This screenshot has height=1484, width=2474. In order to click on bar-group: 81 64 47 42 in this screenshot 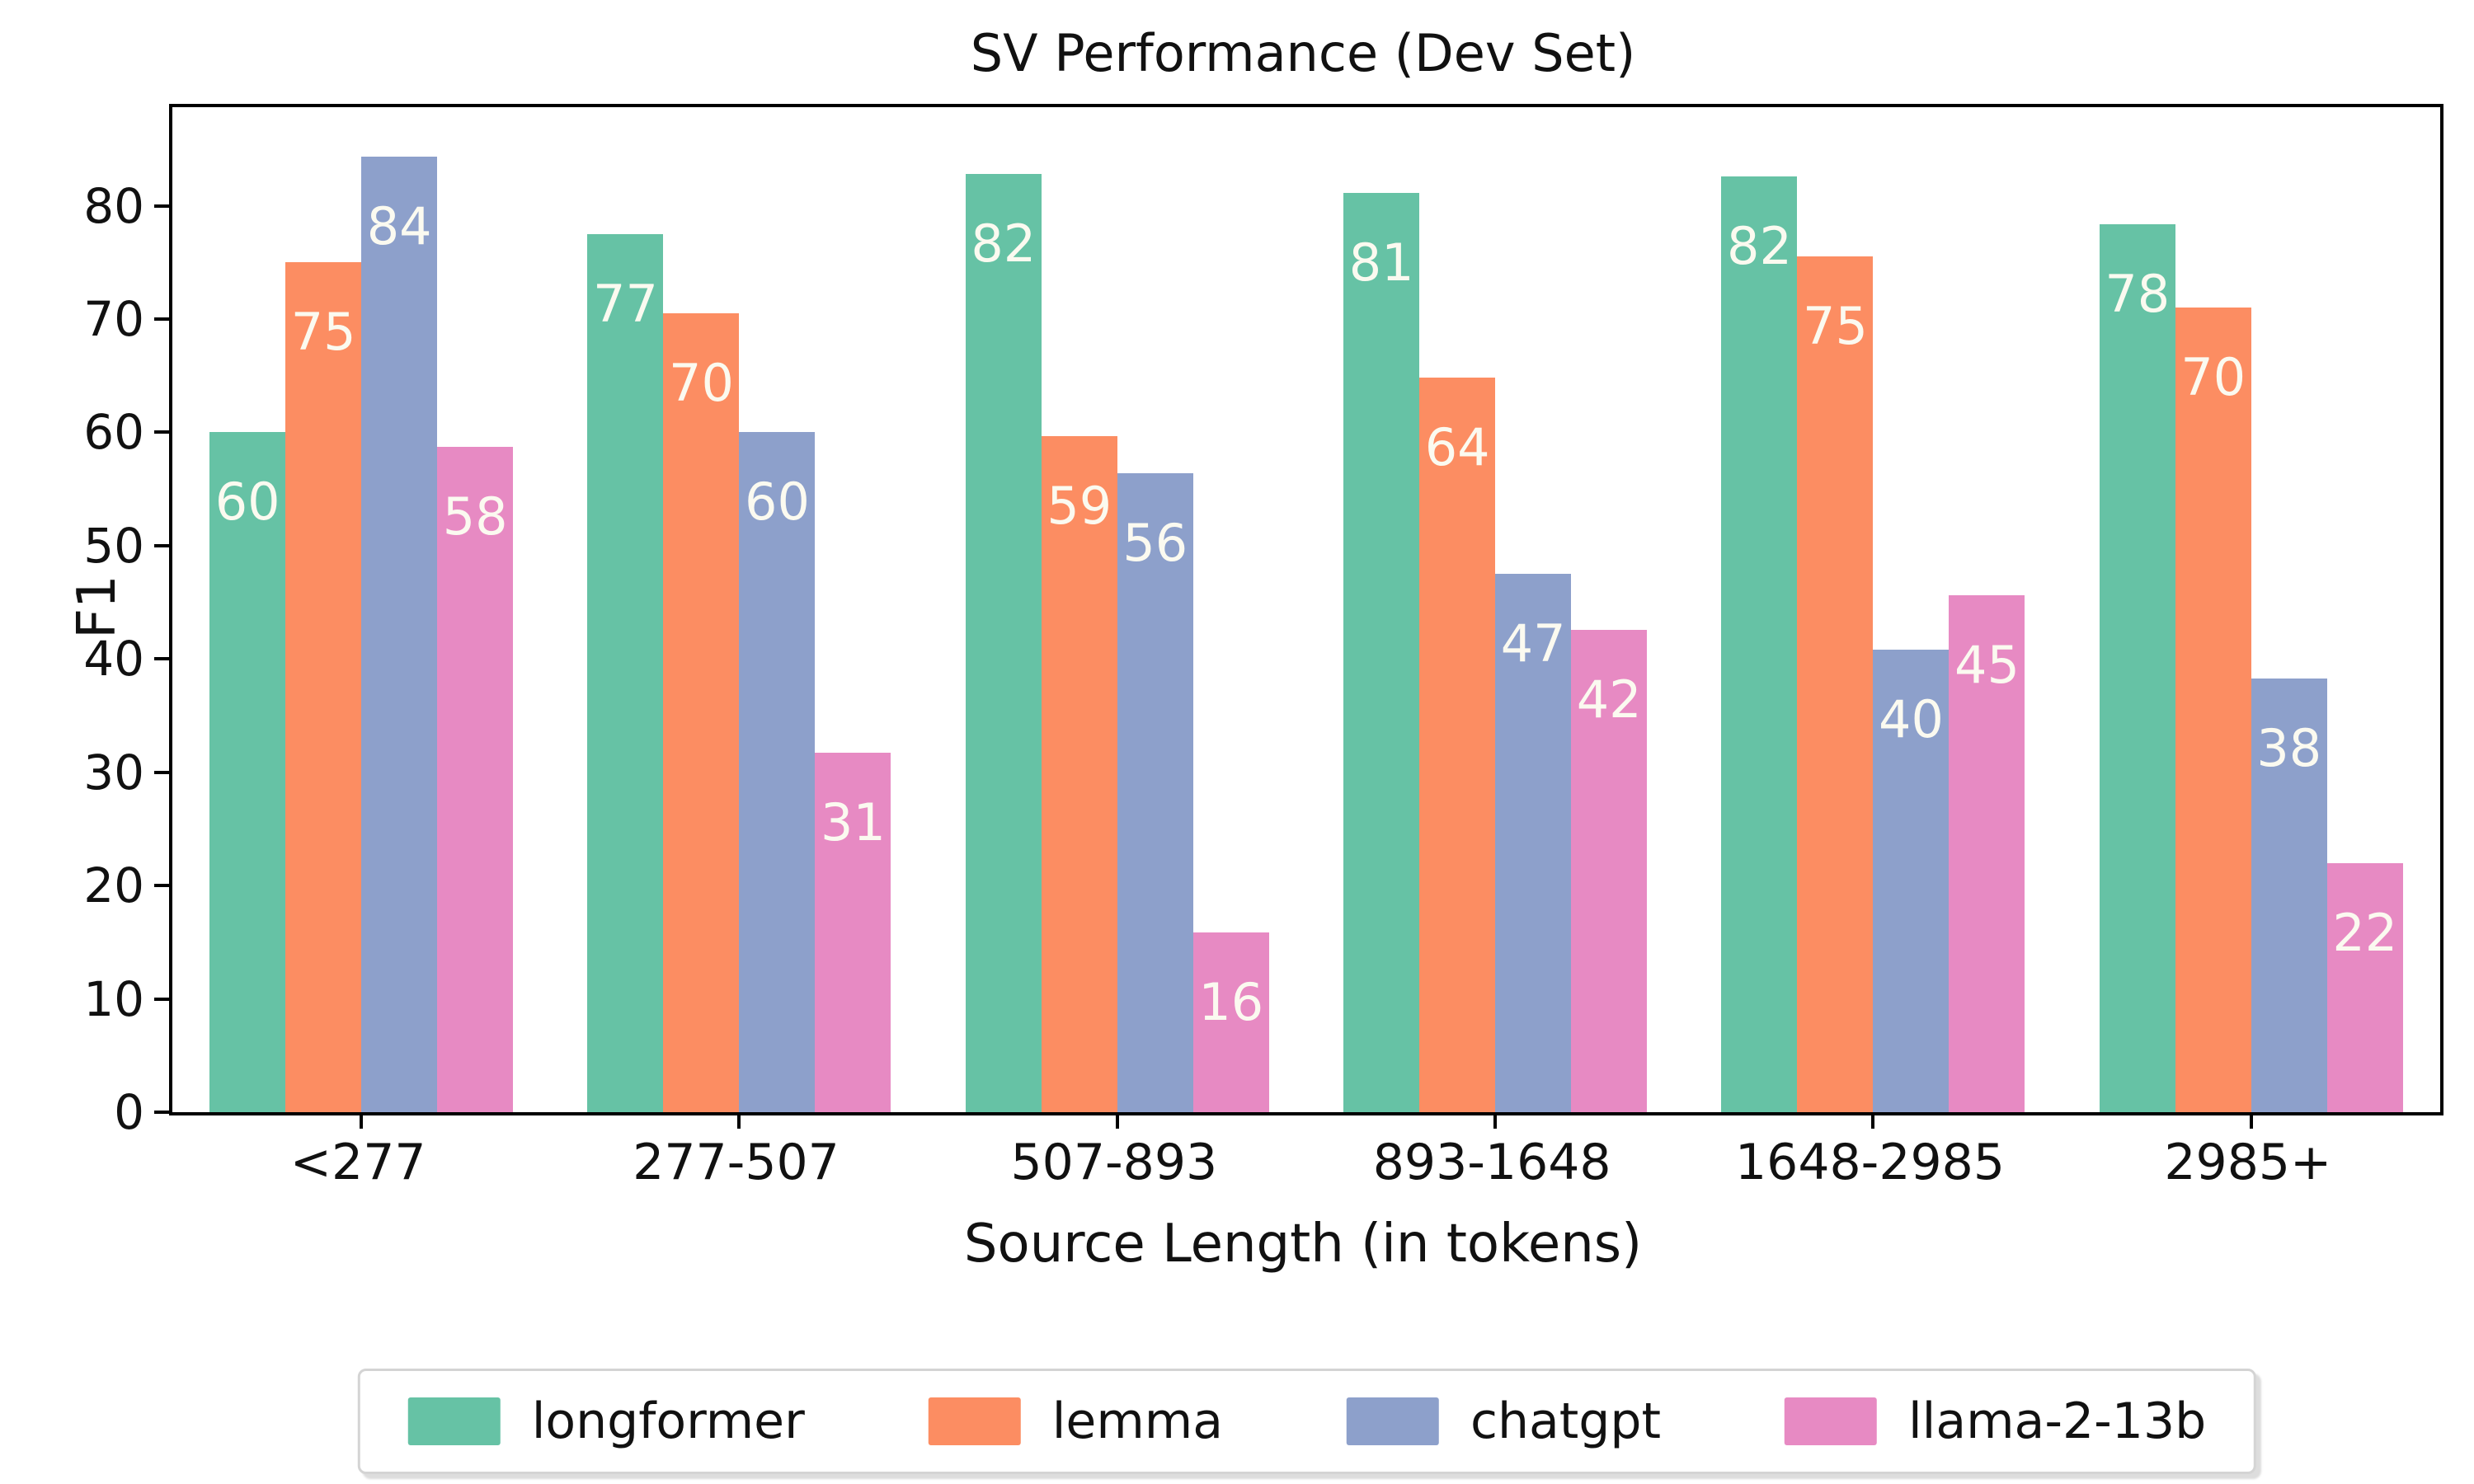, I will do `click(1495, 618)`.